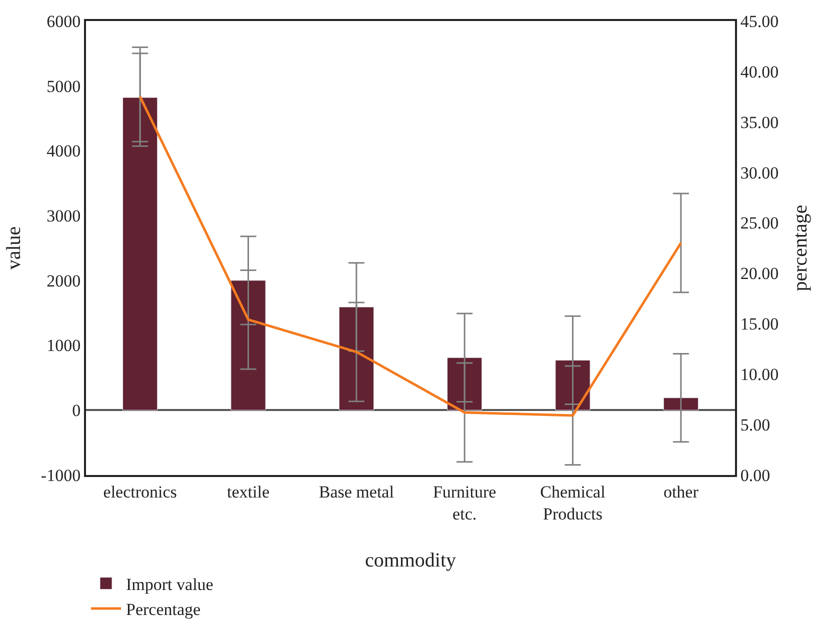 This screenshot has width=830, height=639. What do you see at coordinates (573, 503) in the screenshot?
I see `x-tick-label: Chemical Products` at bounding box center [573, 503].